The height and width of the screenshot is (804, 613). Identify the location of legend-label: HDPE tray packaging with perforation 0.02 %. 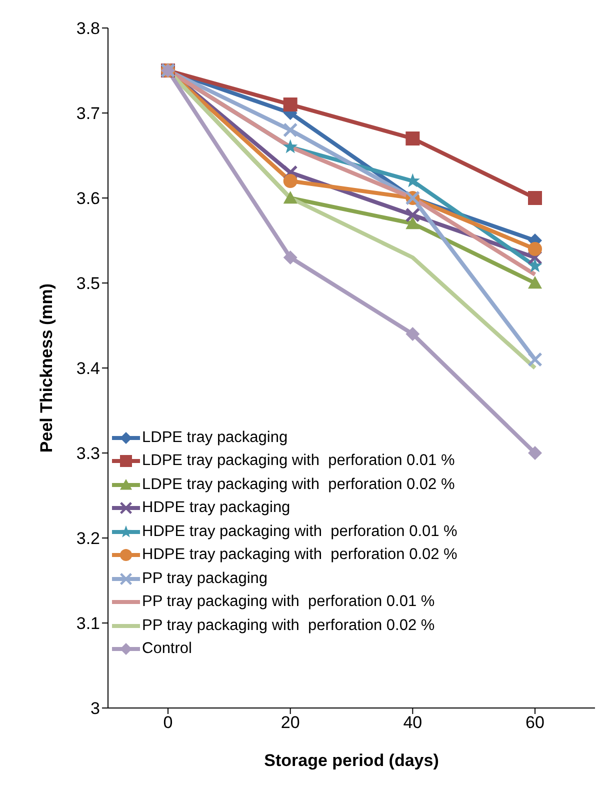
(300, 555).